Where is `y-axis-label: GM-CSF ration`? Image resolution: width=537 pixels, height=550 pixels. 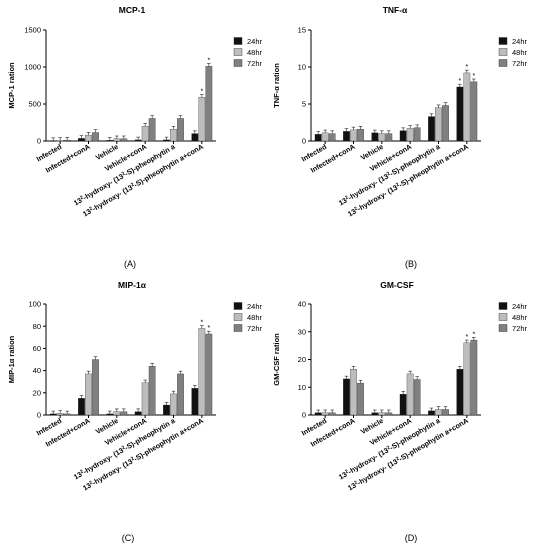
y-axis-label: GM-CSF ration is located at coordinates (276, 359).